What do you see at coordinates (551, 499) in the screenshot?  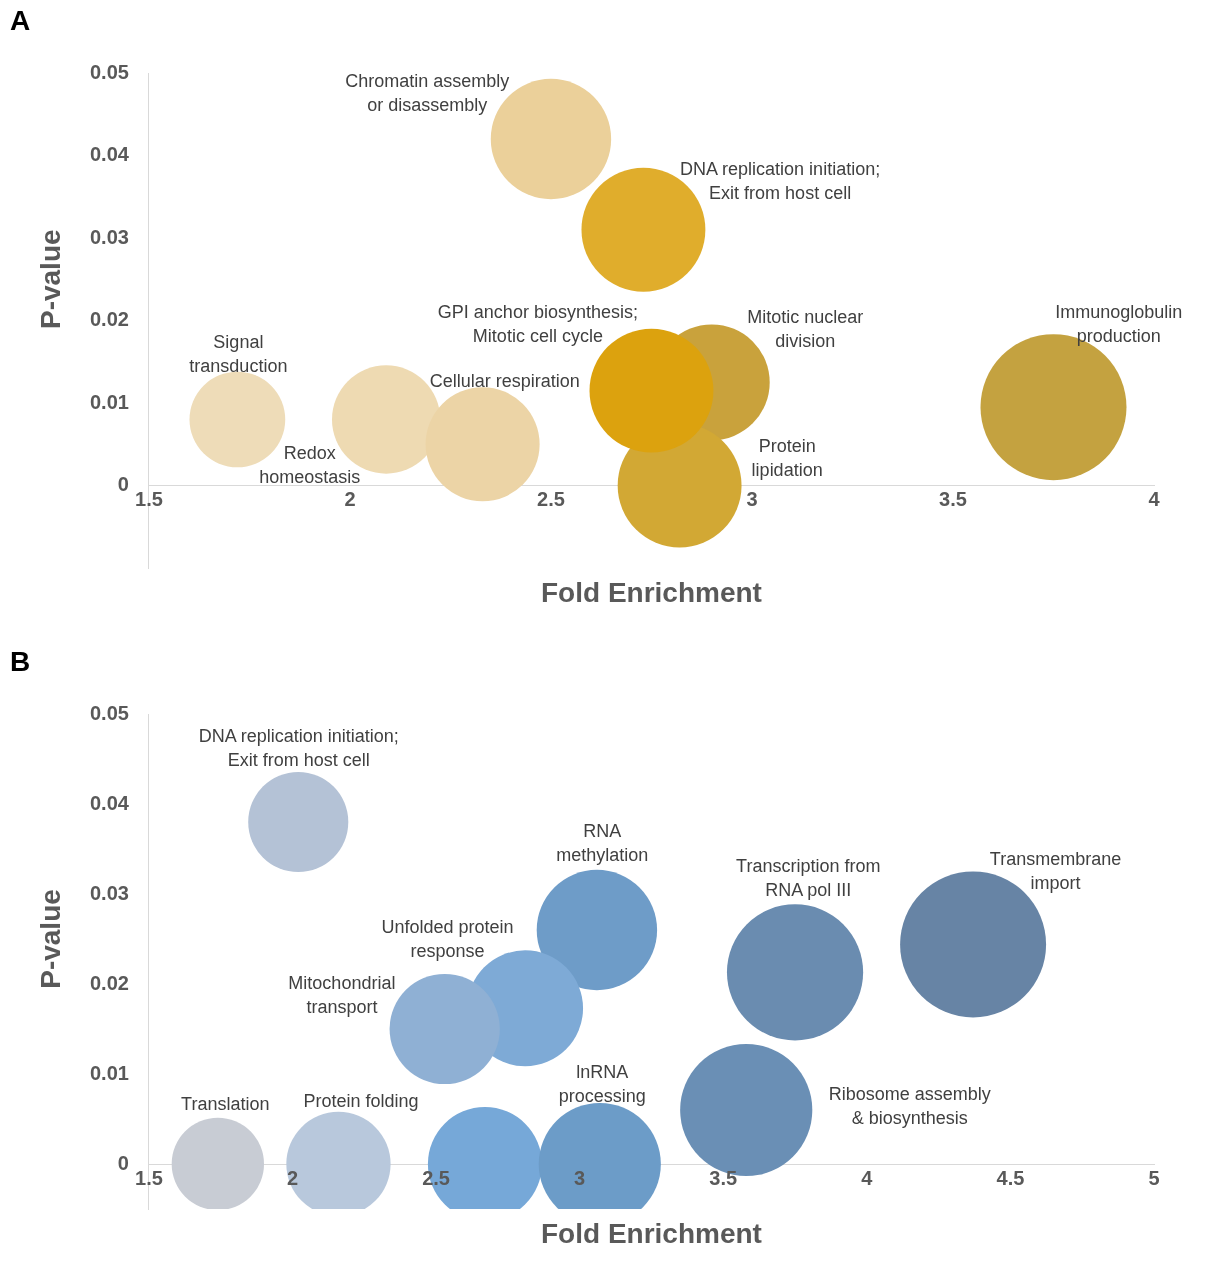 I see `x-tick-label: 2.5` at bounding box center [551, 499].